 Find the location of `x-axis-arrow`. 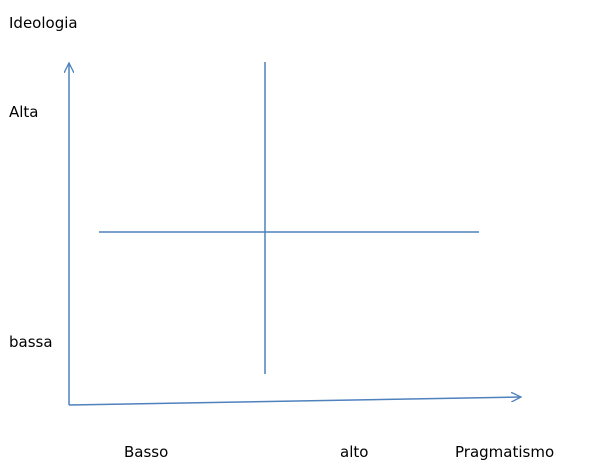

x-axis-arrow is located at coordinates (294, 401).